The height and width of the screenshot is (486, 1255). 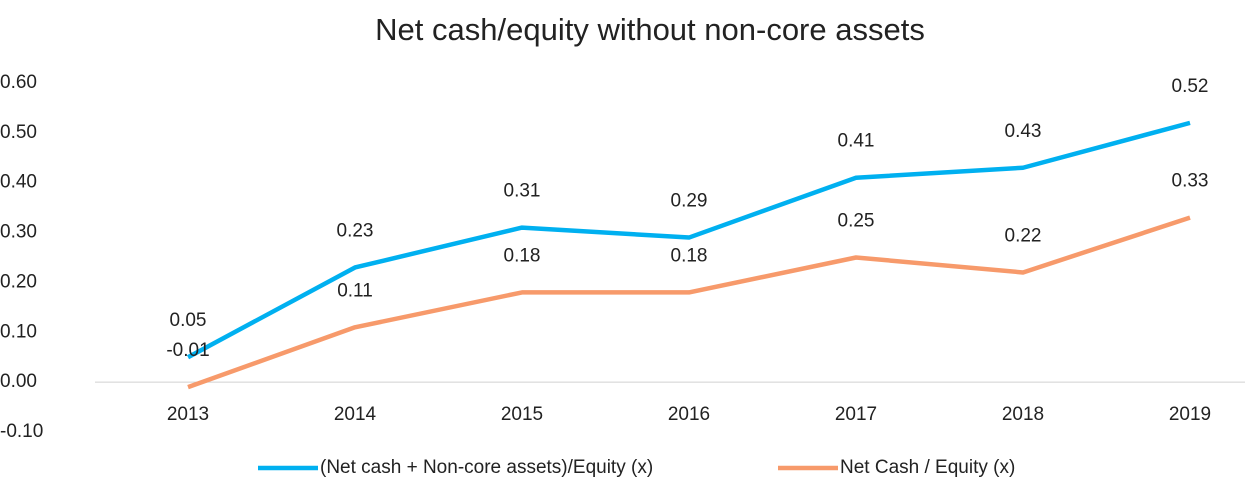 What do you see at coordinates (689, 414) in the screenshot?
I see `x-tick-label: 2016` at bounding box center [689, 414].